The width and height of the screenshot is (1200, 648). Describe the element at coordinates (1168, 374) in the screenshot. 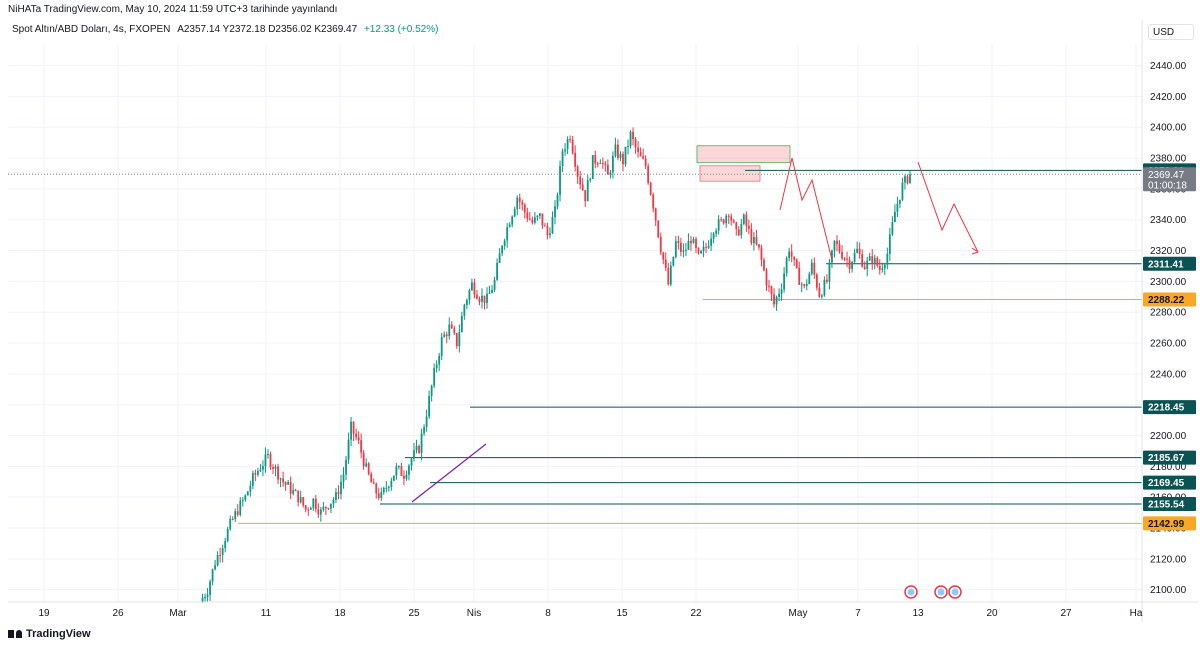

I see `price-tick-label: 2240.00` at that location.